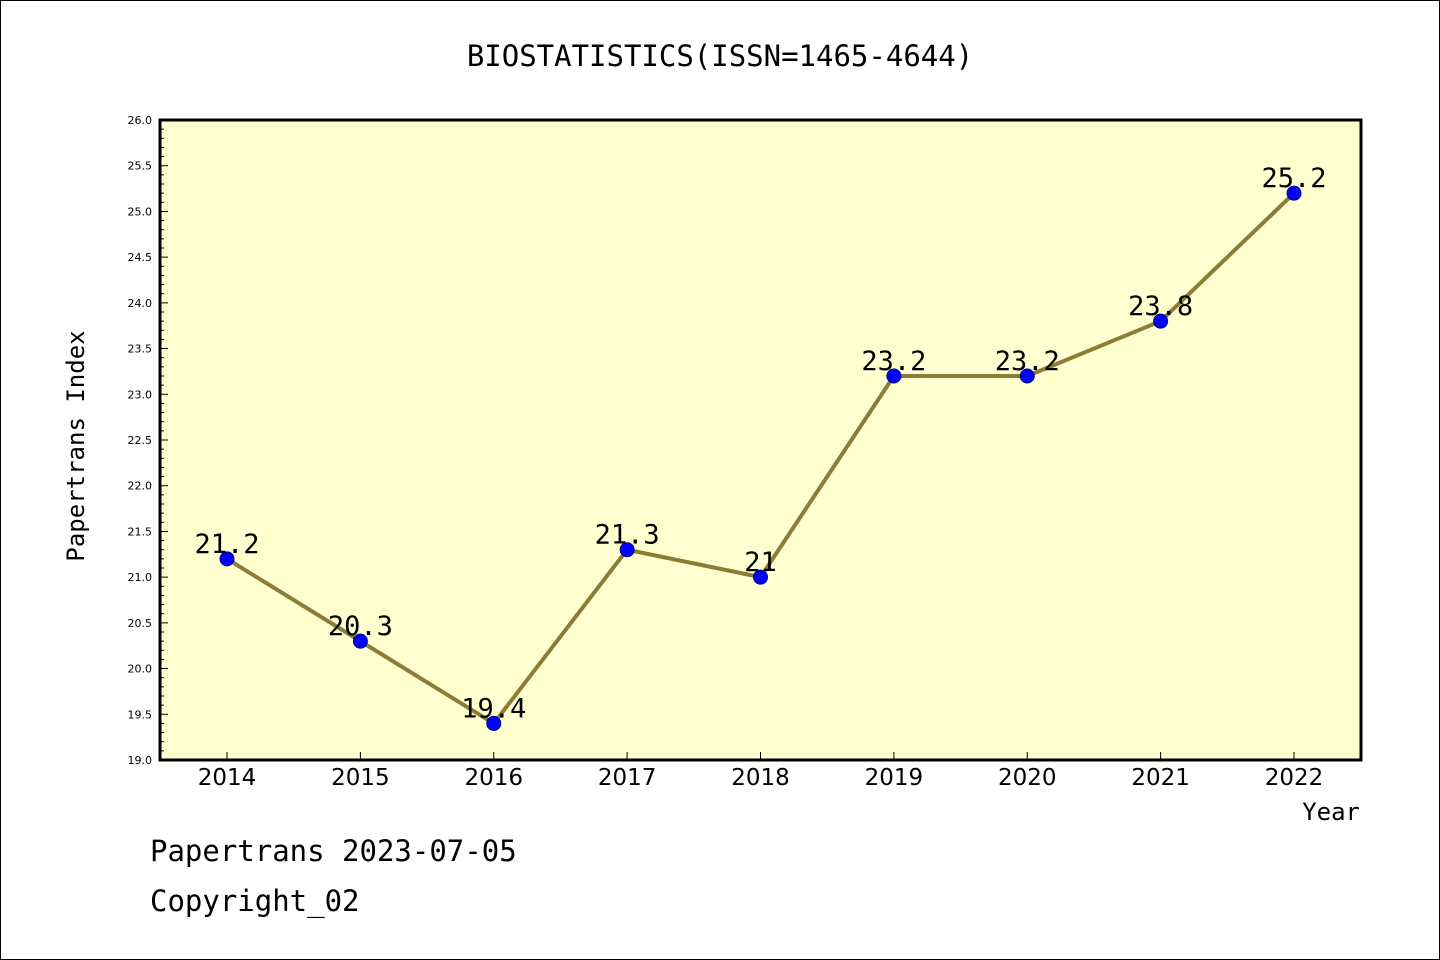 The image size is (1440, 960). I want to click on data-label: 21, so click(760, 562).